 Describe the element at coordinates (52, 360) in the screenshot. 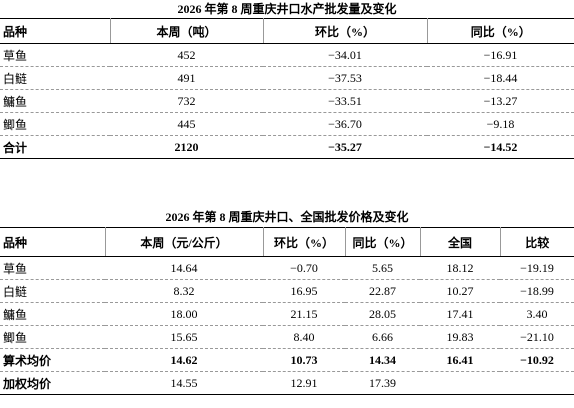

I see `table-cell: 算术均价` at that location.